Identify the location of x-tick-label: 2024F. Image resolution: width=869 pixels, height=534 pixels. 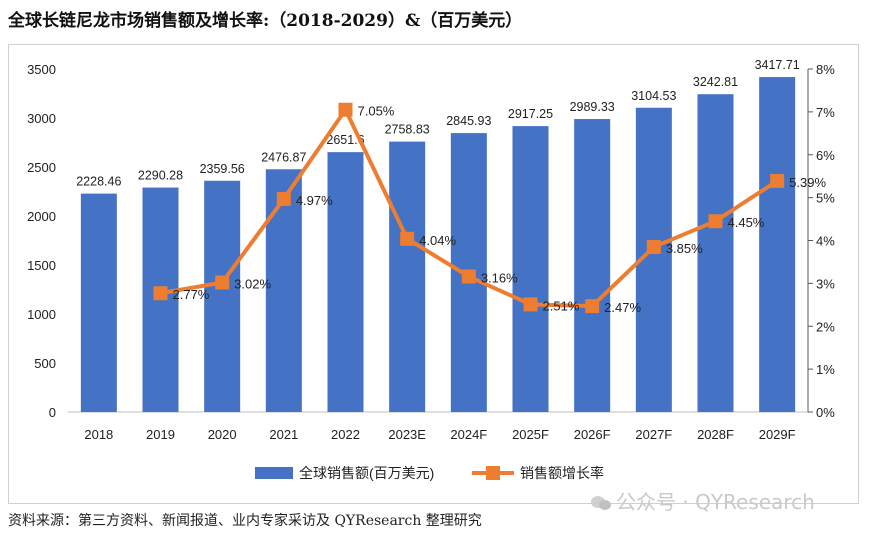
(468, 434).